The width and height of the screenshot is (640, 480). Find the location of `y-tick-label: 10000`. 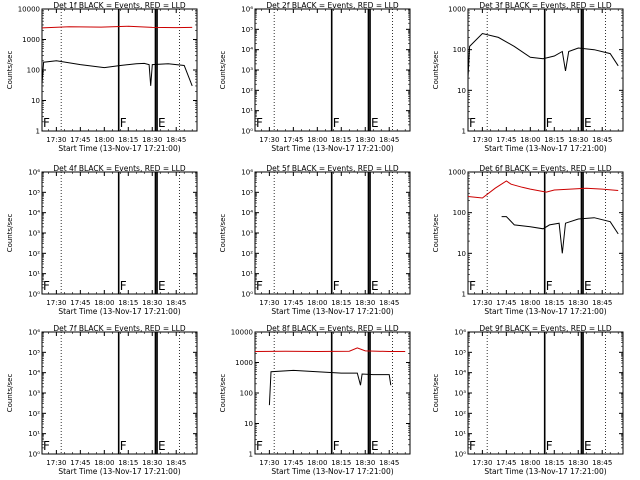

y-tick-label: 10000 is located at coordinates (29, 10).